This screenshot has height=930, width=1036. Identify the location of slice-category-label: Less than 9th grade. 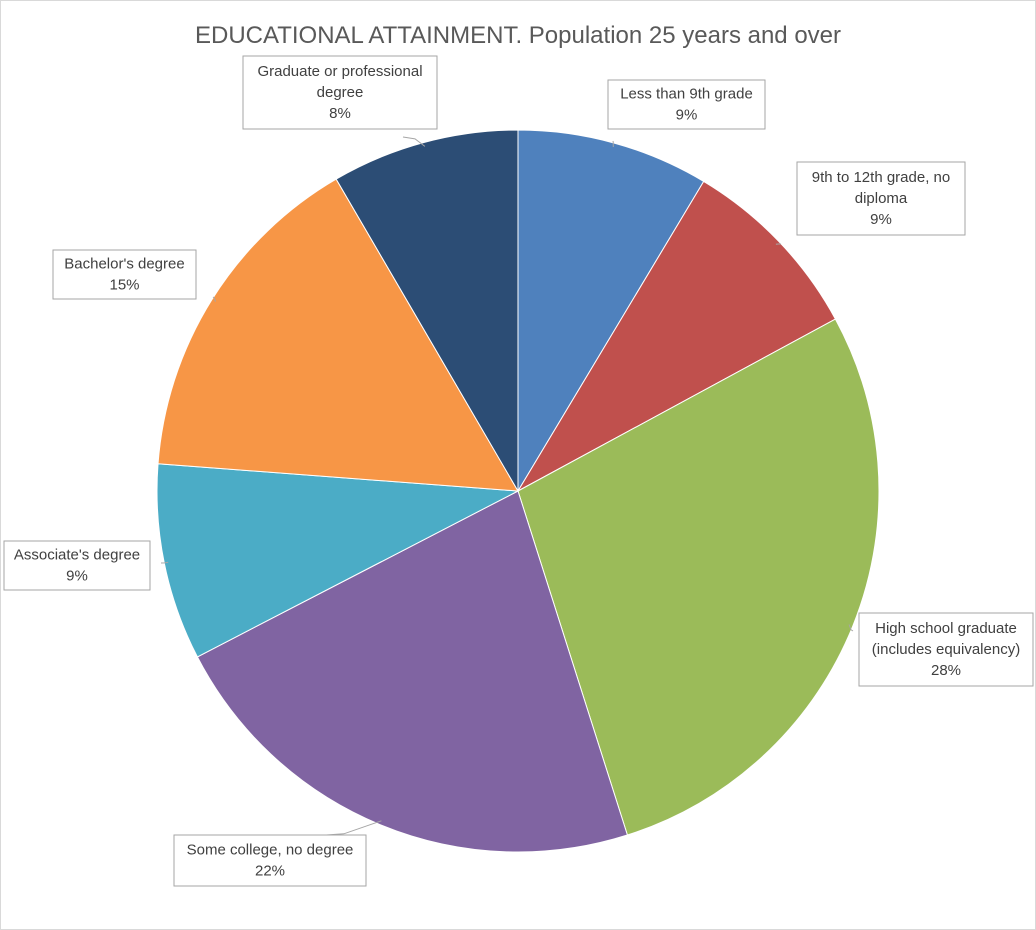
(686, 94).